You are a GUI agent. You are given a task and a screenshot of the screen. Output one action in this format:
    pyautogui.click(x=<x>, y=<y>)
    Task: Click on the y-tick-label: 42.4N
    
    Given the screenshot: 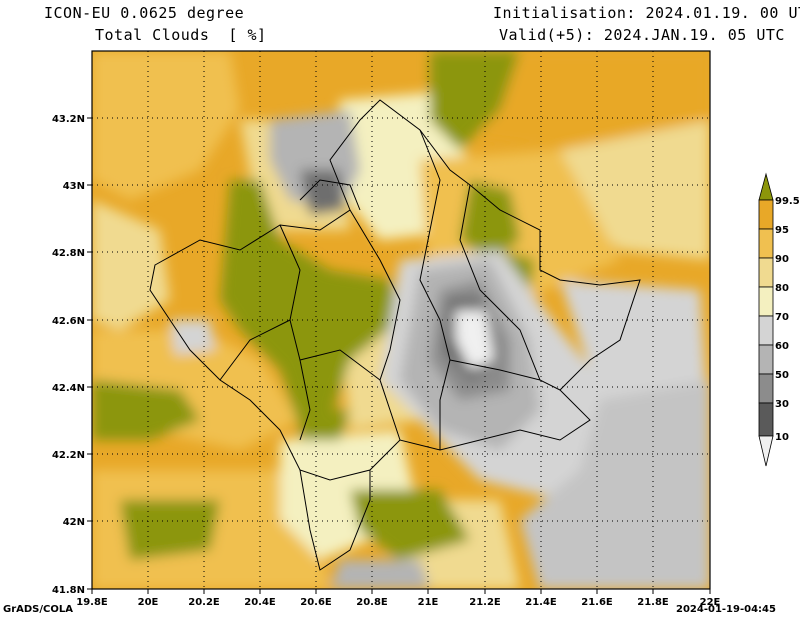 What is the action you would take?
    pyautogui.click(x=68, y=388)
    